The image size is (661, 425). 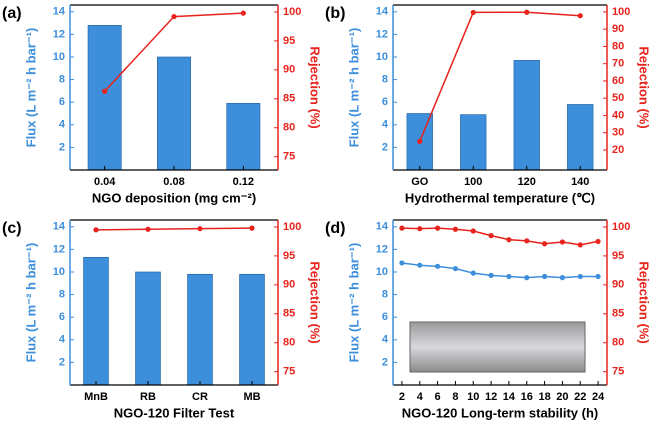 I want to click on x-tick-label: 16, so click(x=527, y=397).